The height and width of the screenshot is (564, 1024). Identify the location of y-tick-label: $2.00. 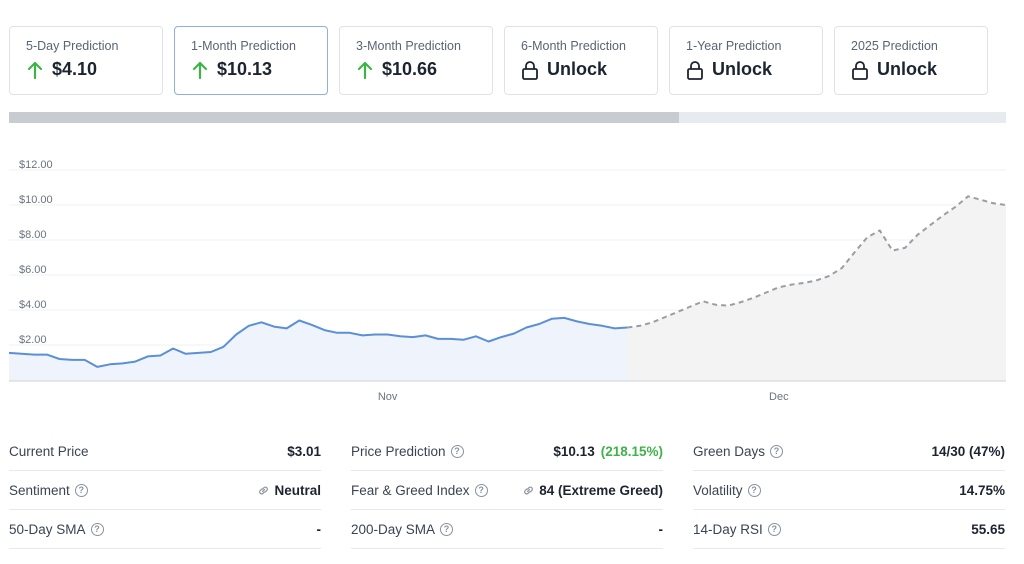
(33, 340).